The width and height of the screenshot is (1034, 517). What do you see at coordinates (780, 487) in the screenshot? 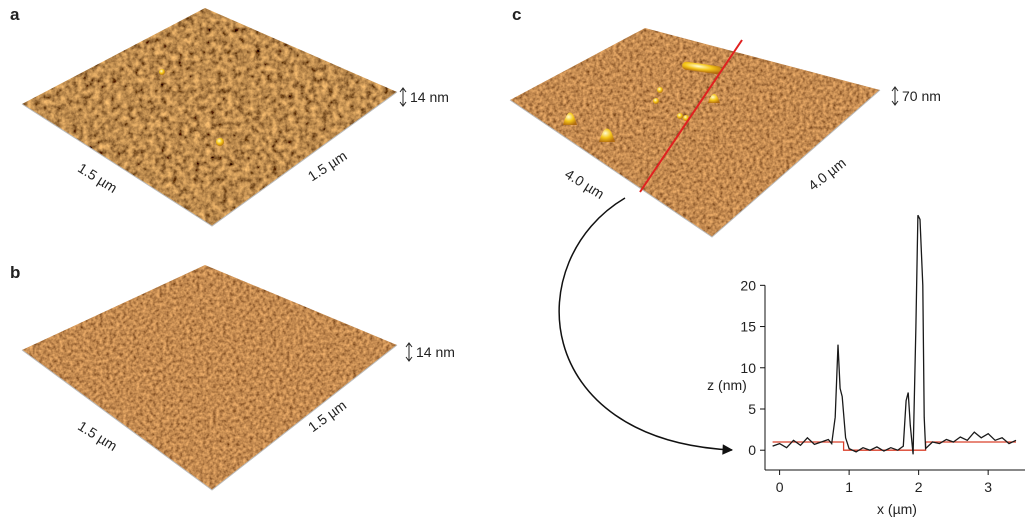
I see `x-tick-label: 0` at bounding box center [780, 487].